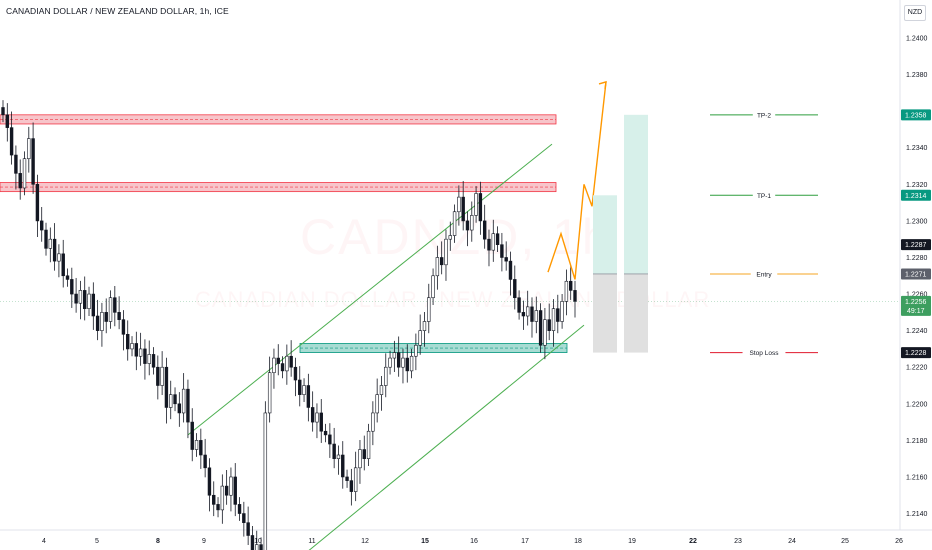 This screenshot has width=932, height=550. I want to click on x-tick-label: 22, so click(693, 541).